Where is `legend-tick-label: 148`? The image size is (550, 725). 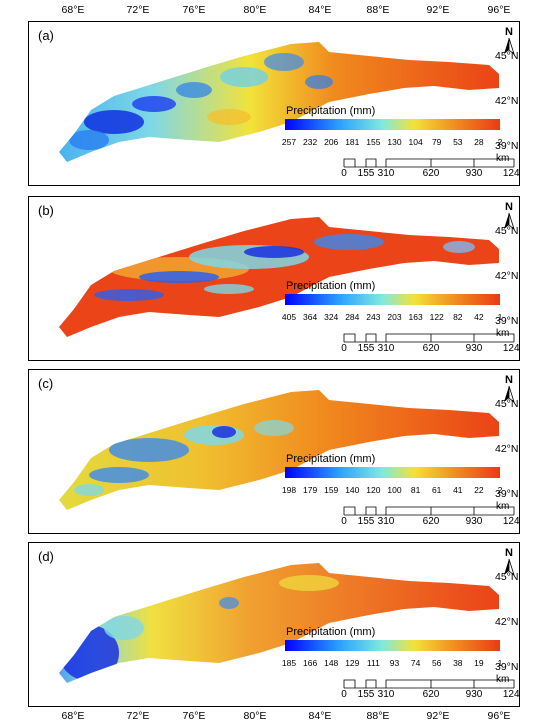 legend-tick-label: 148 is located at coordinates (331, 663).